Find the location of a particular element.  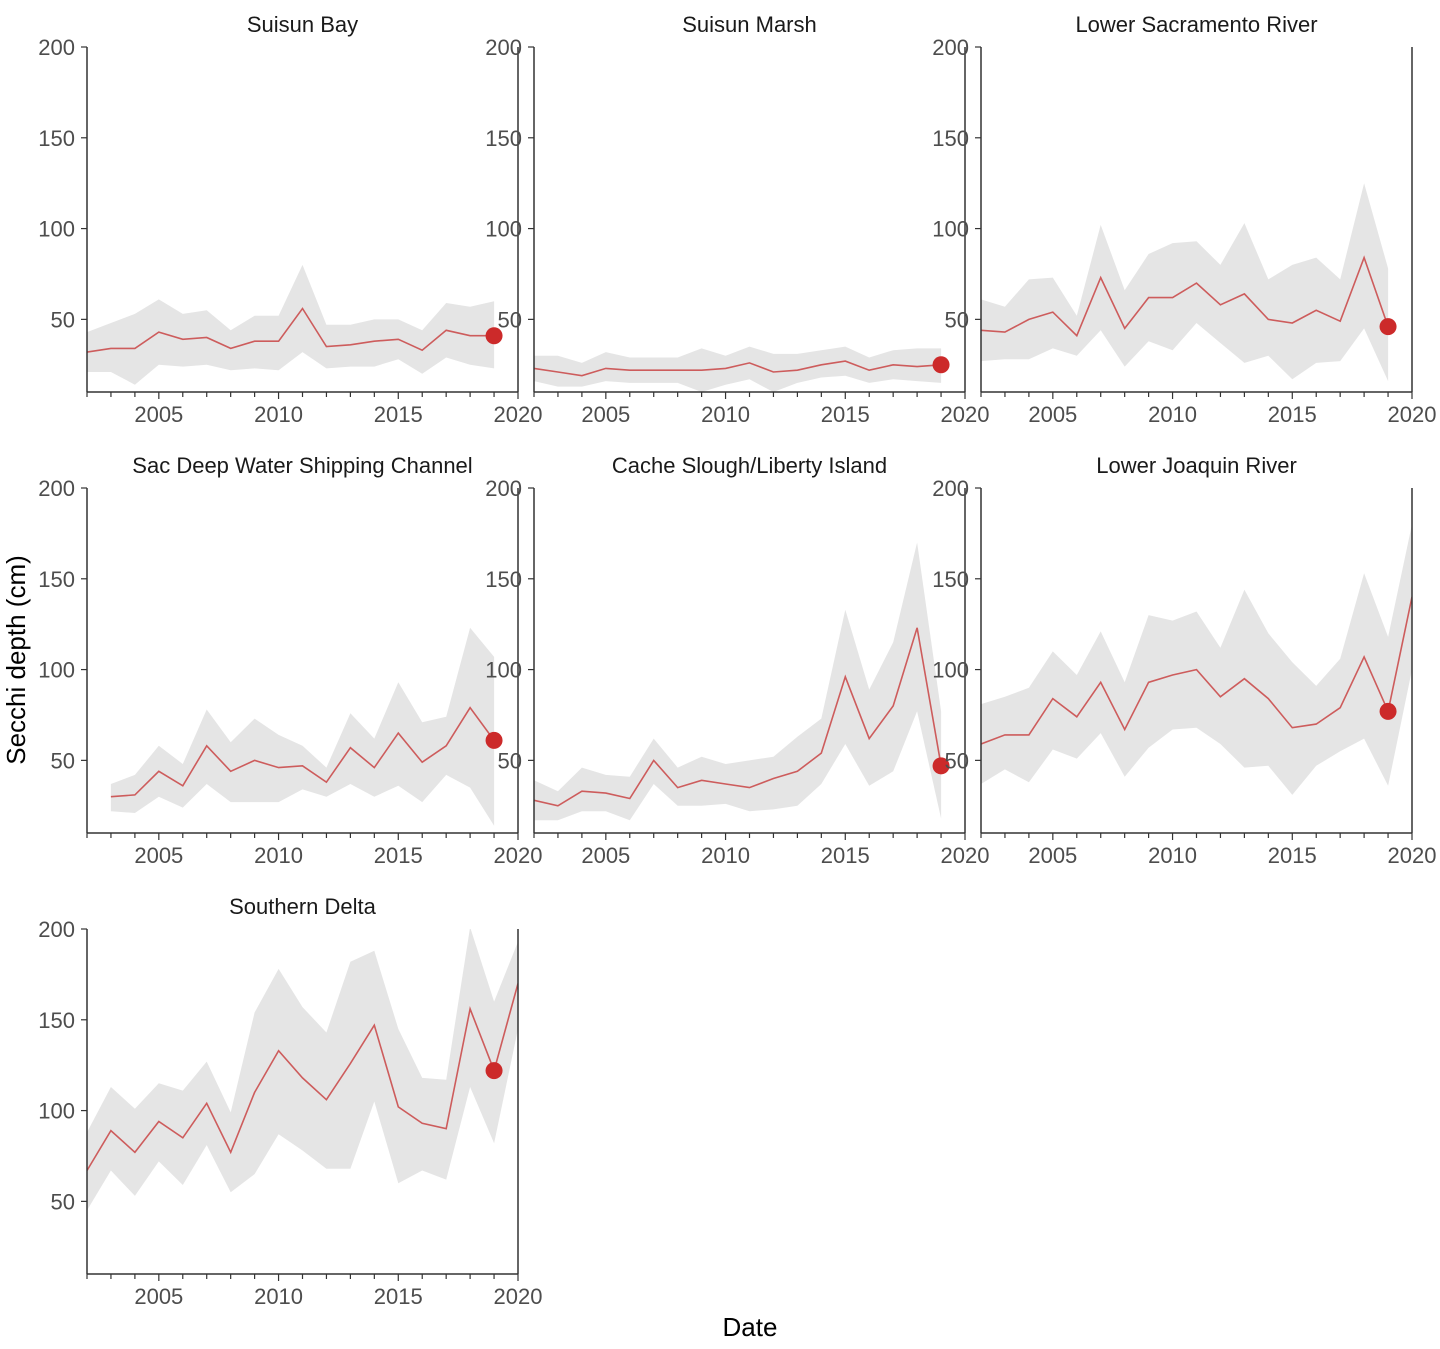

y-axis-title: Secchi depth (cm) is located at coordinates (16, 660).